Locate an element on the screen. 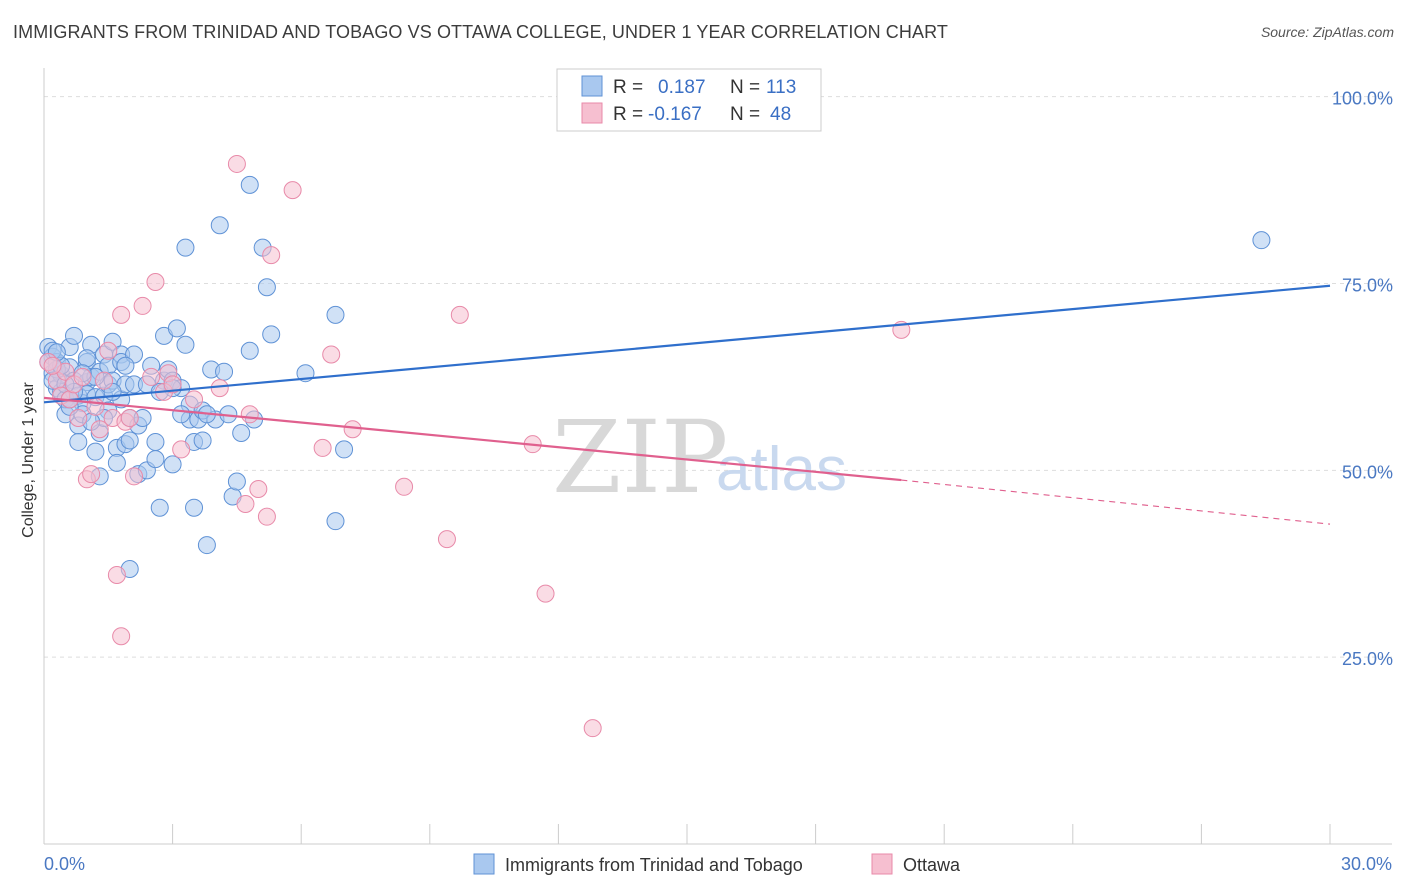  legend-swatch-pink is located at coordinates (592, 113).